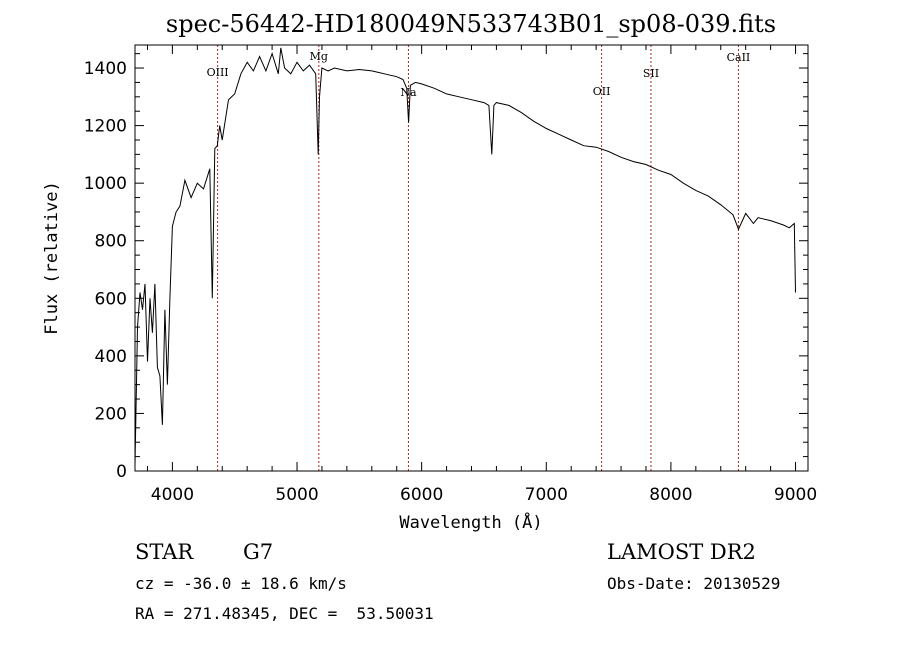  I want to click on coordinates: RA = 271.48345, DEC = 53.50031, so click(284, 613).